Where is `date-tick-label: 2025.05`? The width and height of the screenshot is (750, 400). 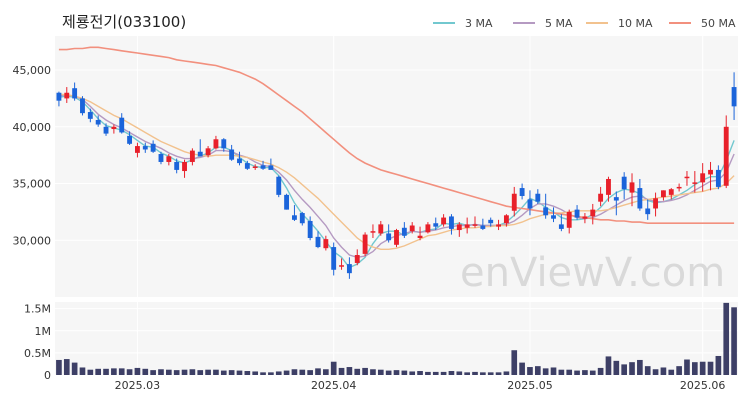 date-tick-label: 2025.05 is located at coordinates (530, 385).